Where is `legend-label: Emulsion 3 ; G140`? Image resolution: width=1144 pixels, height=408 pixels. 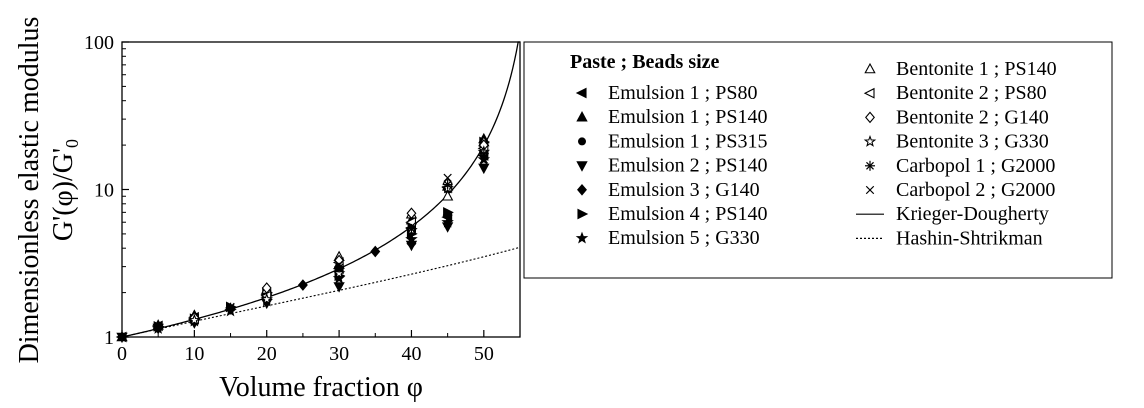 legend-label: Emulsion 3 ; G140 is located at coordinates (684, 190).